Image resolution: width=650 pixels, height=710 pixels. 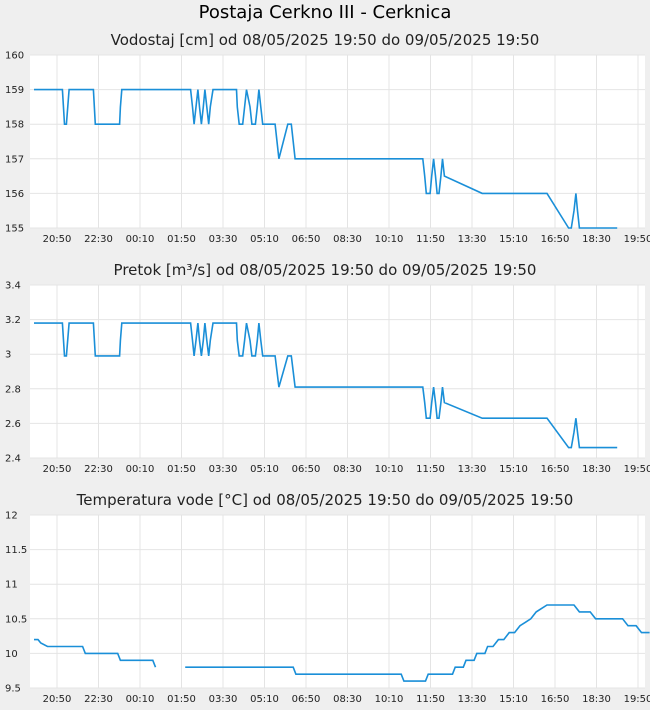 What do you see at coordinates (325, 12) in the screenshot?
I see `station-title: Postaja Cerkno III - Cerknica` at bounding box center [325, 12].